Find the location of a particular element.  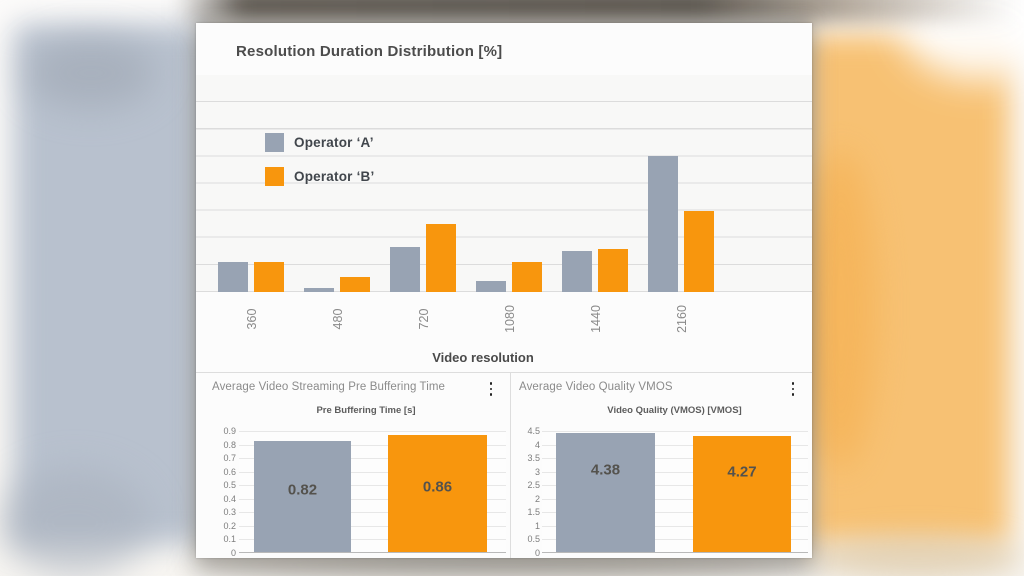

y-tick-label-4: 4 is located at coordinates (537, 444).